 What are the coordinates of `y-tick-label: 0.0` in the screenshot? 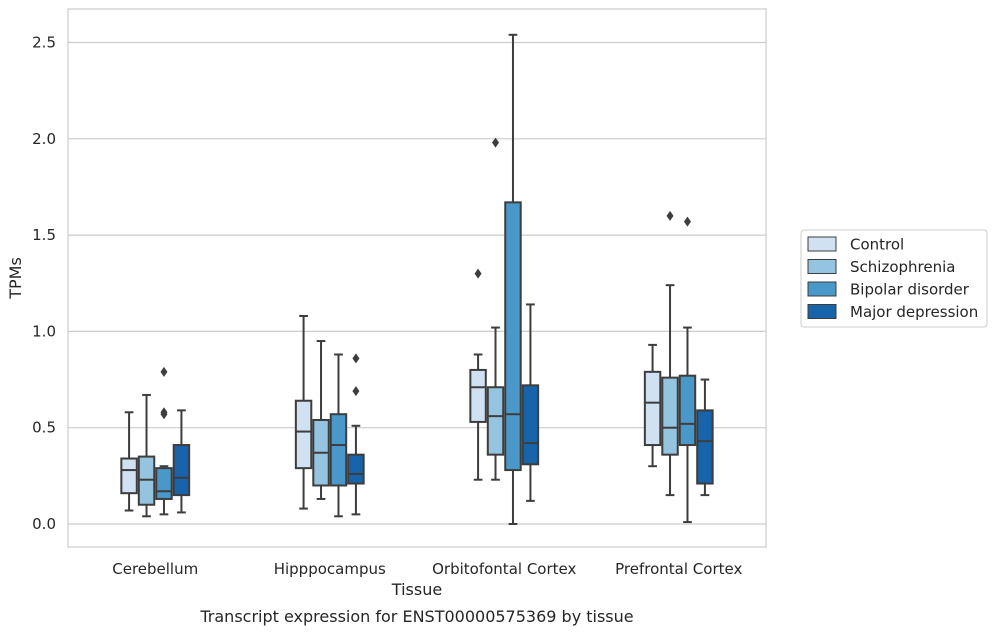 It's located at (44, 524).